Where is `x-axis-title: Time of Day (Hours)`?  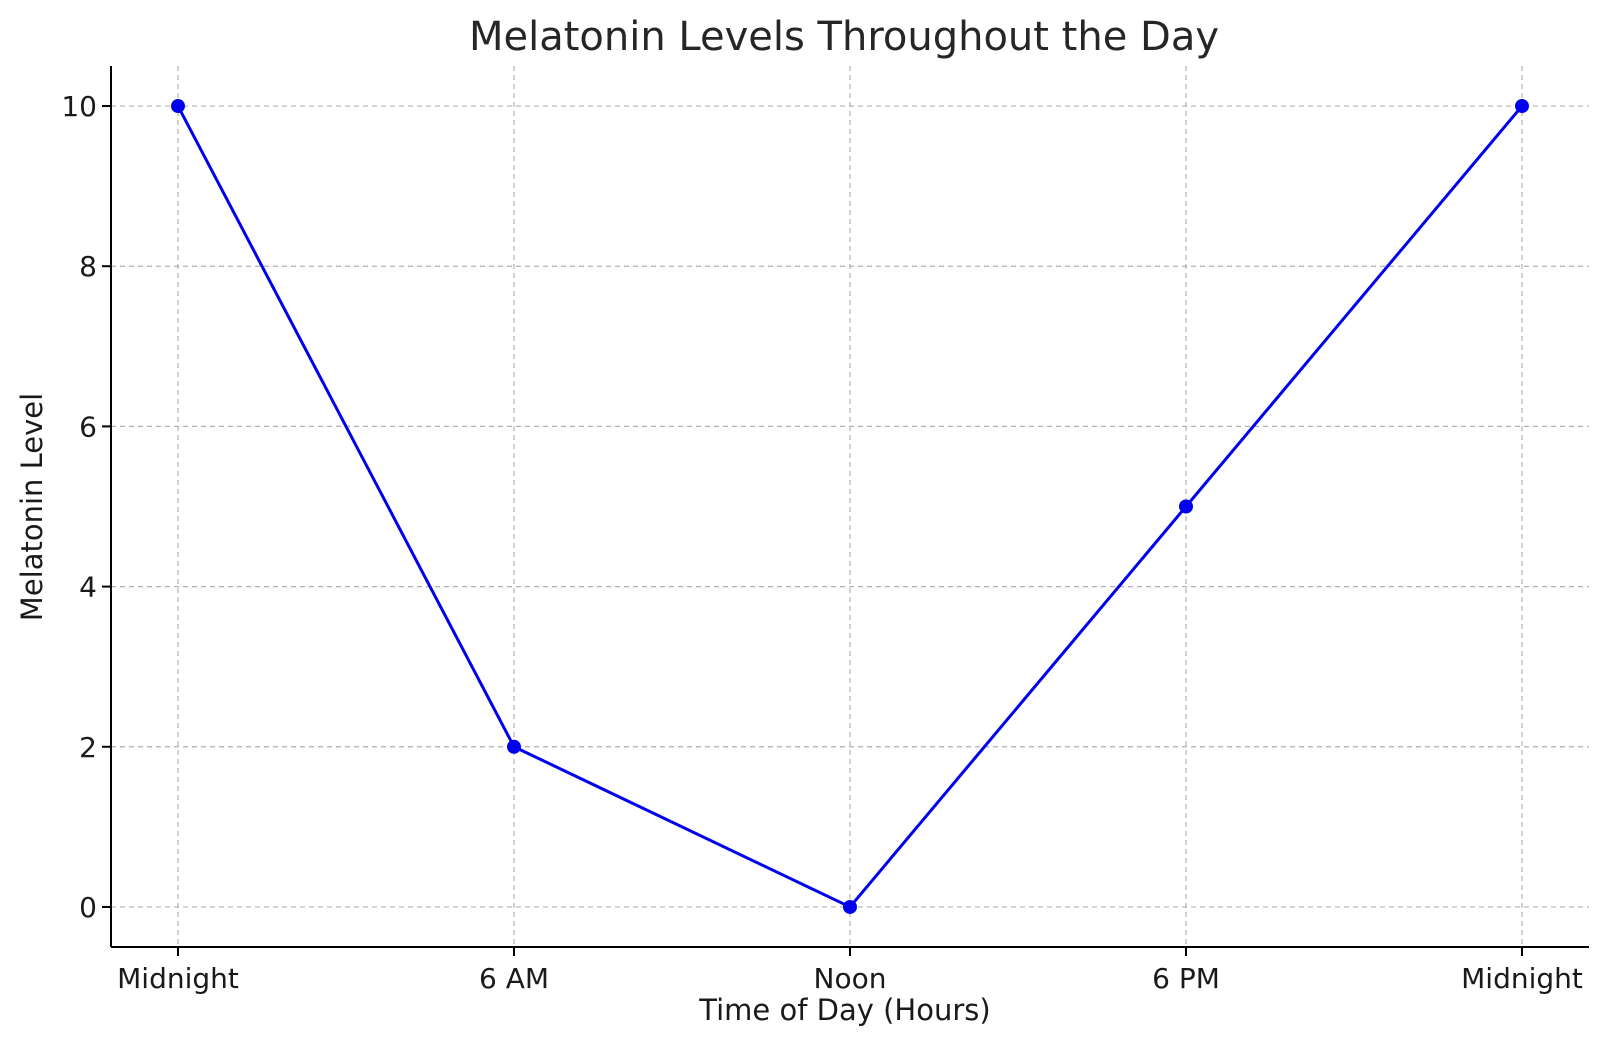 x-axis-title: Time of Day (Hours) is located at coordinates (844, 1010).